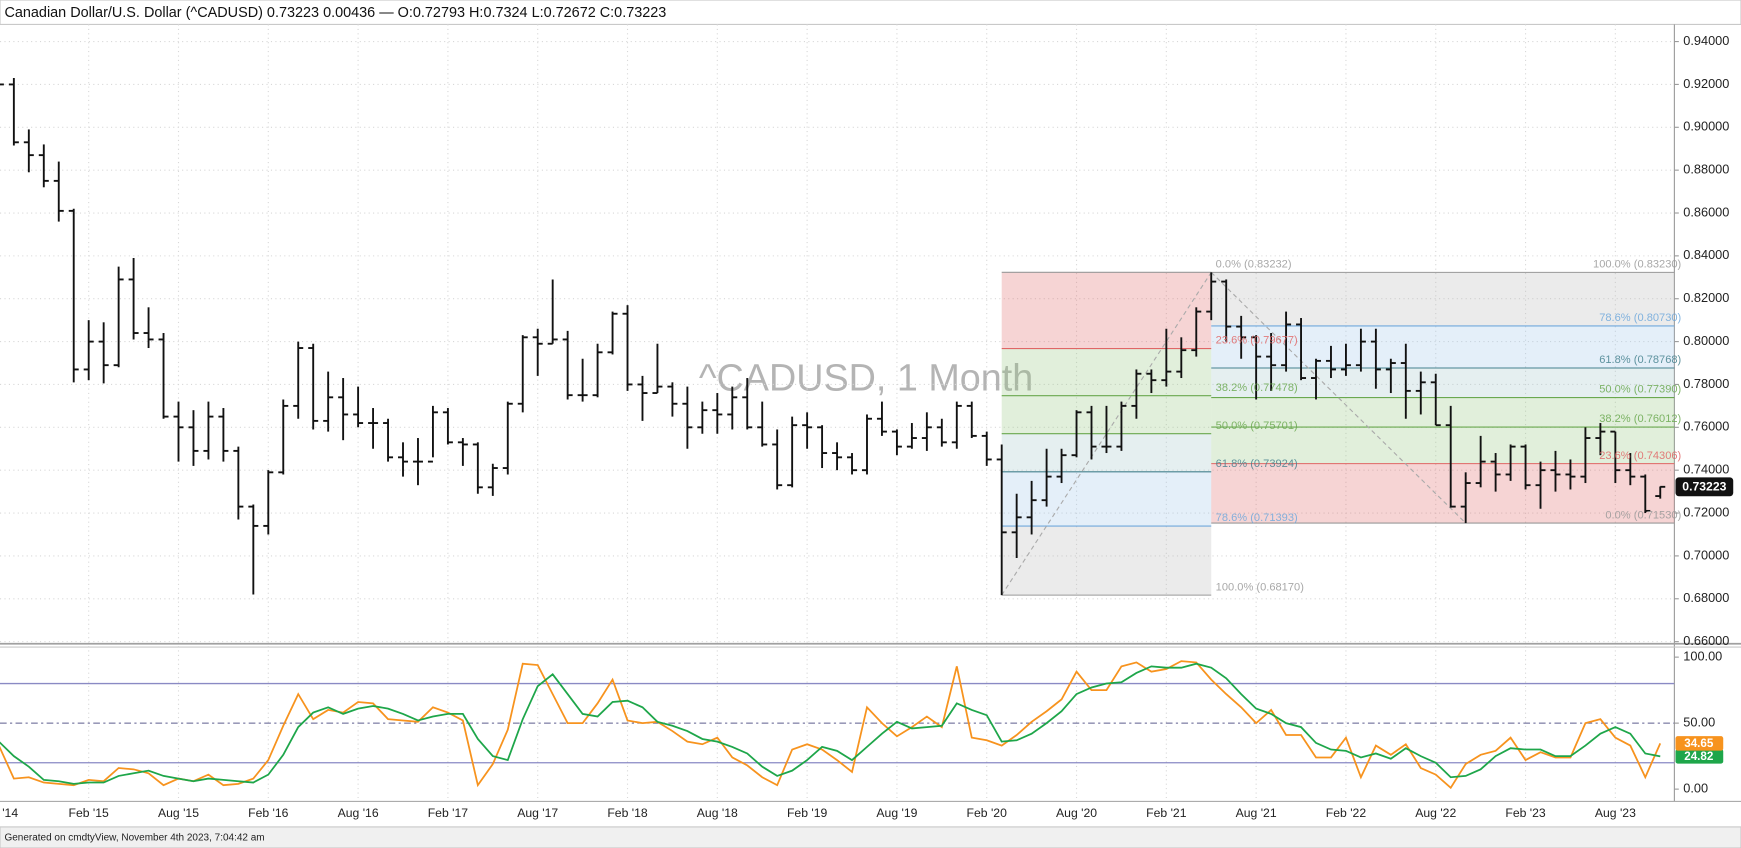 The width and height of the screenshot is (1741, 848). Describe the element at coordinates (1706, 469) in the screenshot. I see `y-tick-label: 0.74000` at that location.